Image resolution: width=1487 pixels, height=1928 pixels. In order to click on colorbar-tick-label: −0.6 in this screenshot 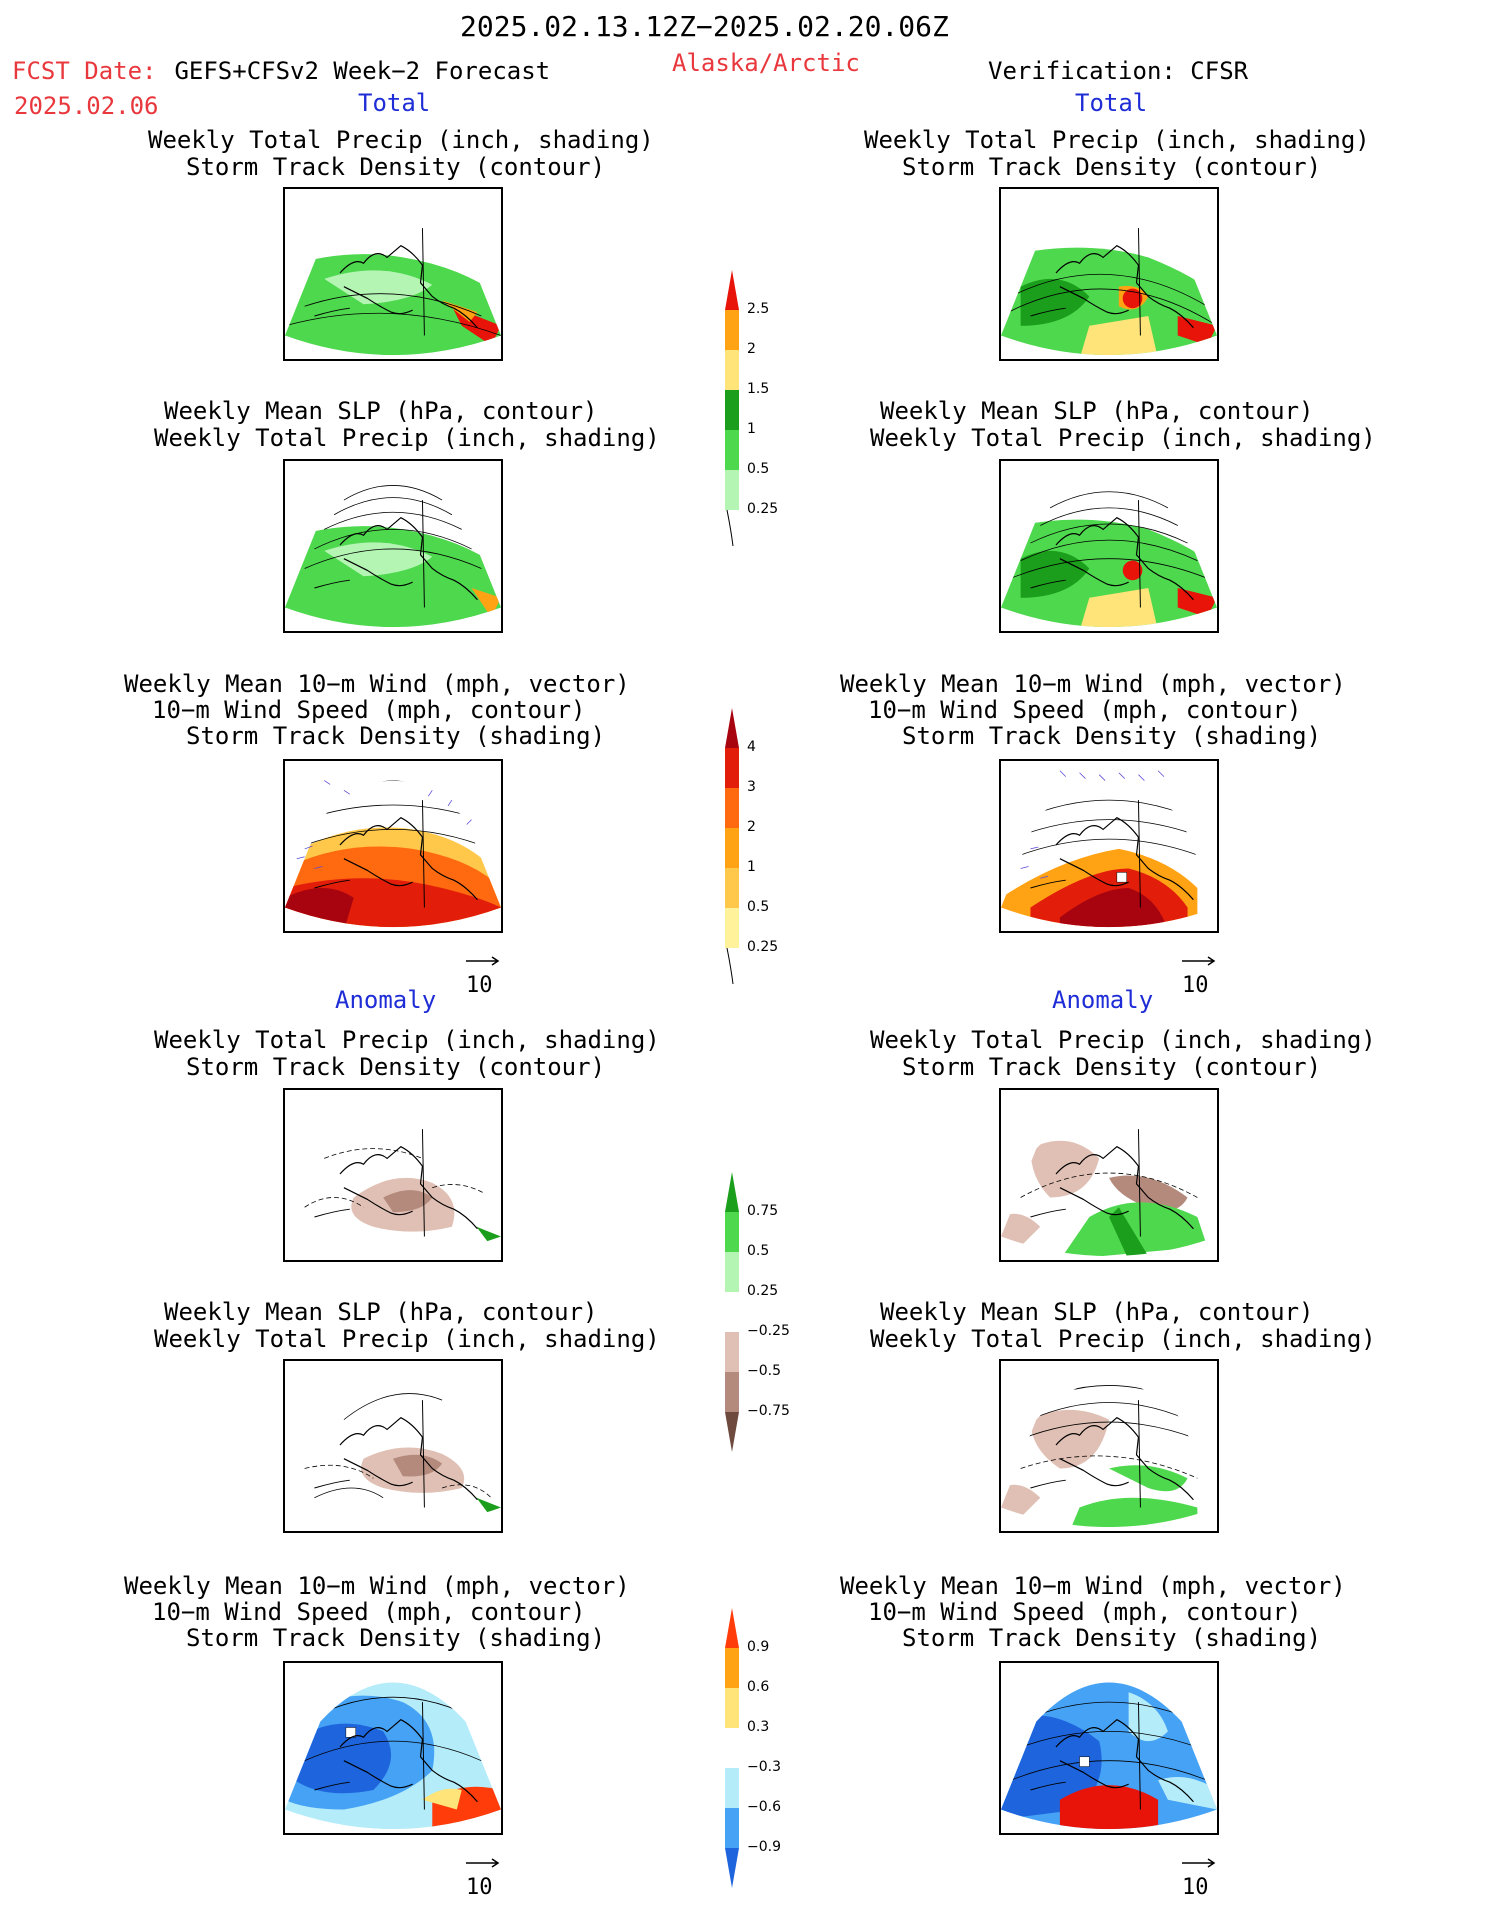, I will do `click(764, 1807)`.